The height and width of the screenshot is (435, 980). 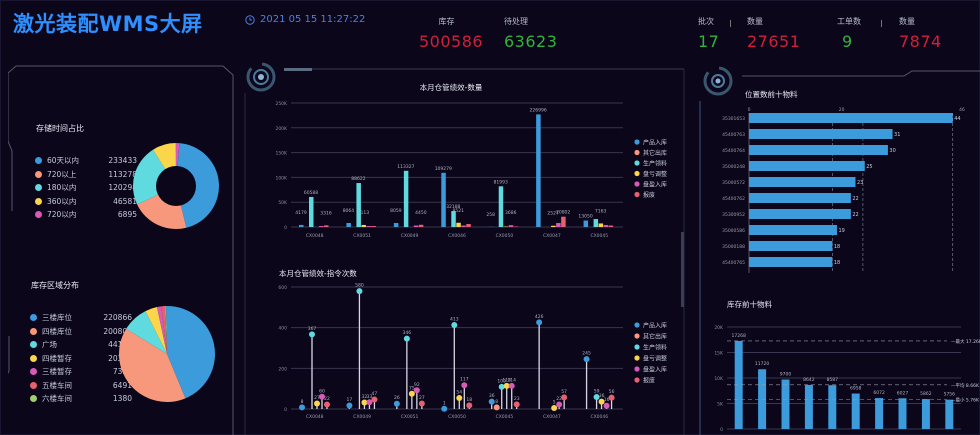 I want to click on area-pie-chart, so click(x=167, y=354).